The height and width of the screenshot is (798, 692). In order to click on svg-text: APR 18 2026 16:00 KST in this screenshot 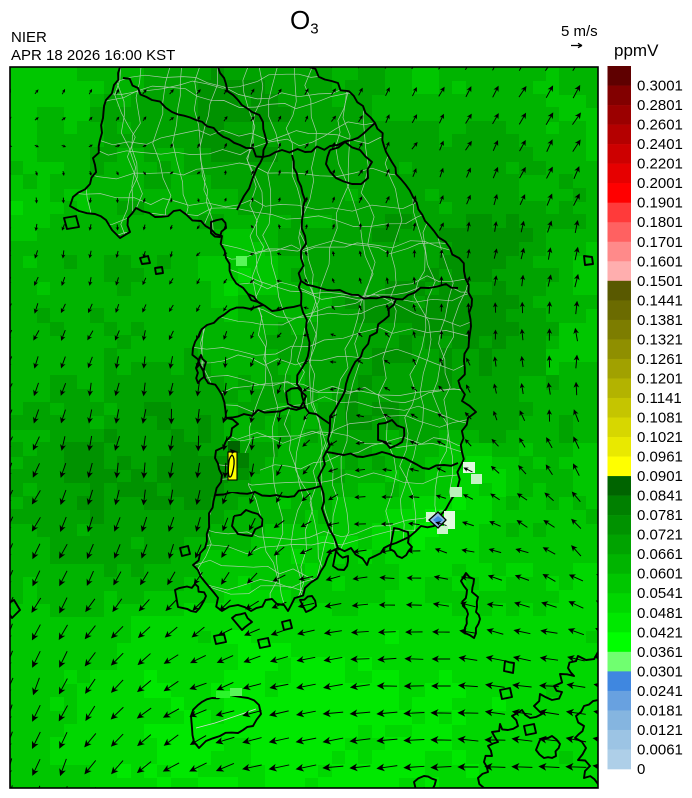, I will do `click(93, 55)`.